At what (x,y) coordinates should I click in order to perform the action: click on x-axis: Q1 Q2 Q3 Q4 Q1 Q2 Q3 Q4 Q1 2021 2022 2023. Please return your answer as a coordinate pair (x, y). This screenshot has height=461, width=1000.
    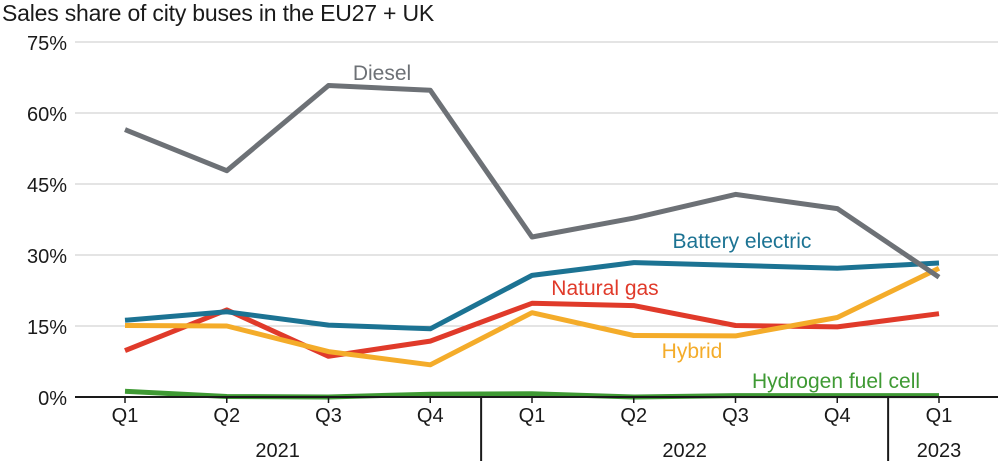
    Looking at the image, I should click on (536, 428).